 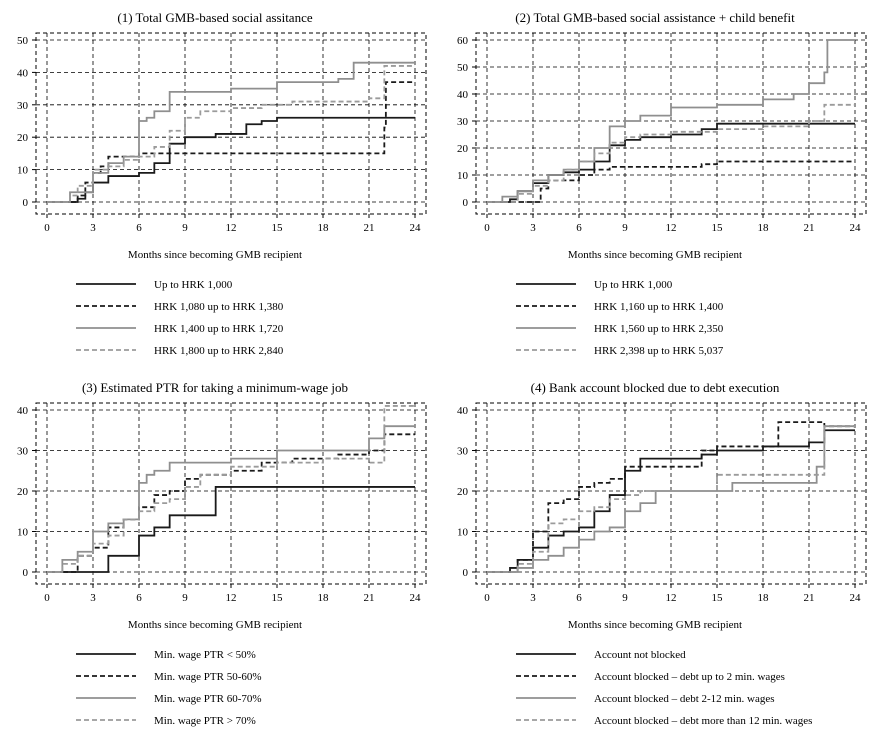 What do you see at coordinates (219, 329) in the screenshot?
I see `legend-label: HRK 1,400 up to HRK 1,720` at bounding box center [219, 329].